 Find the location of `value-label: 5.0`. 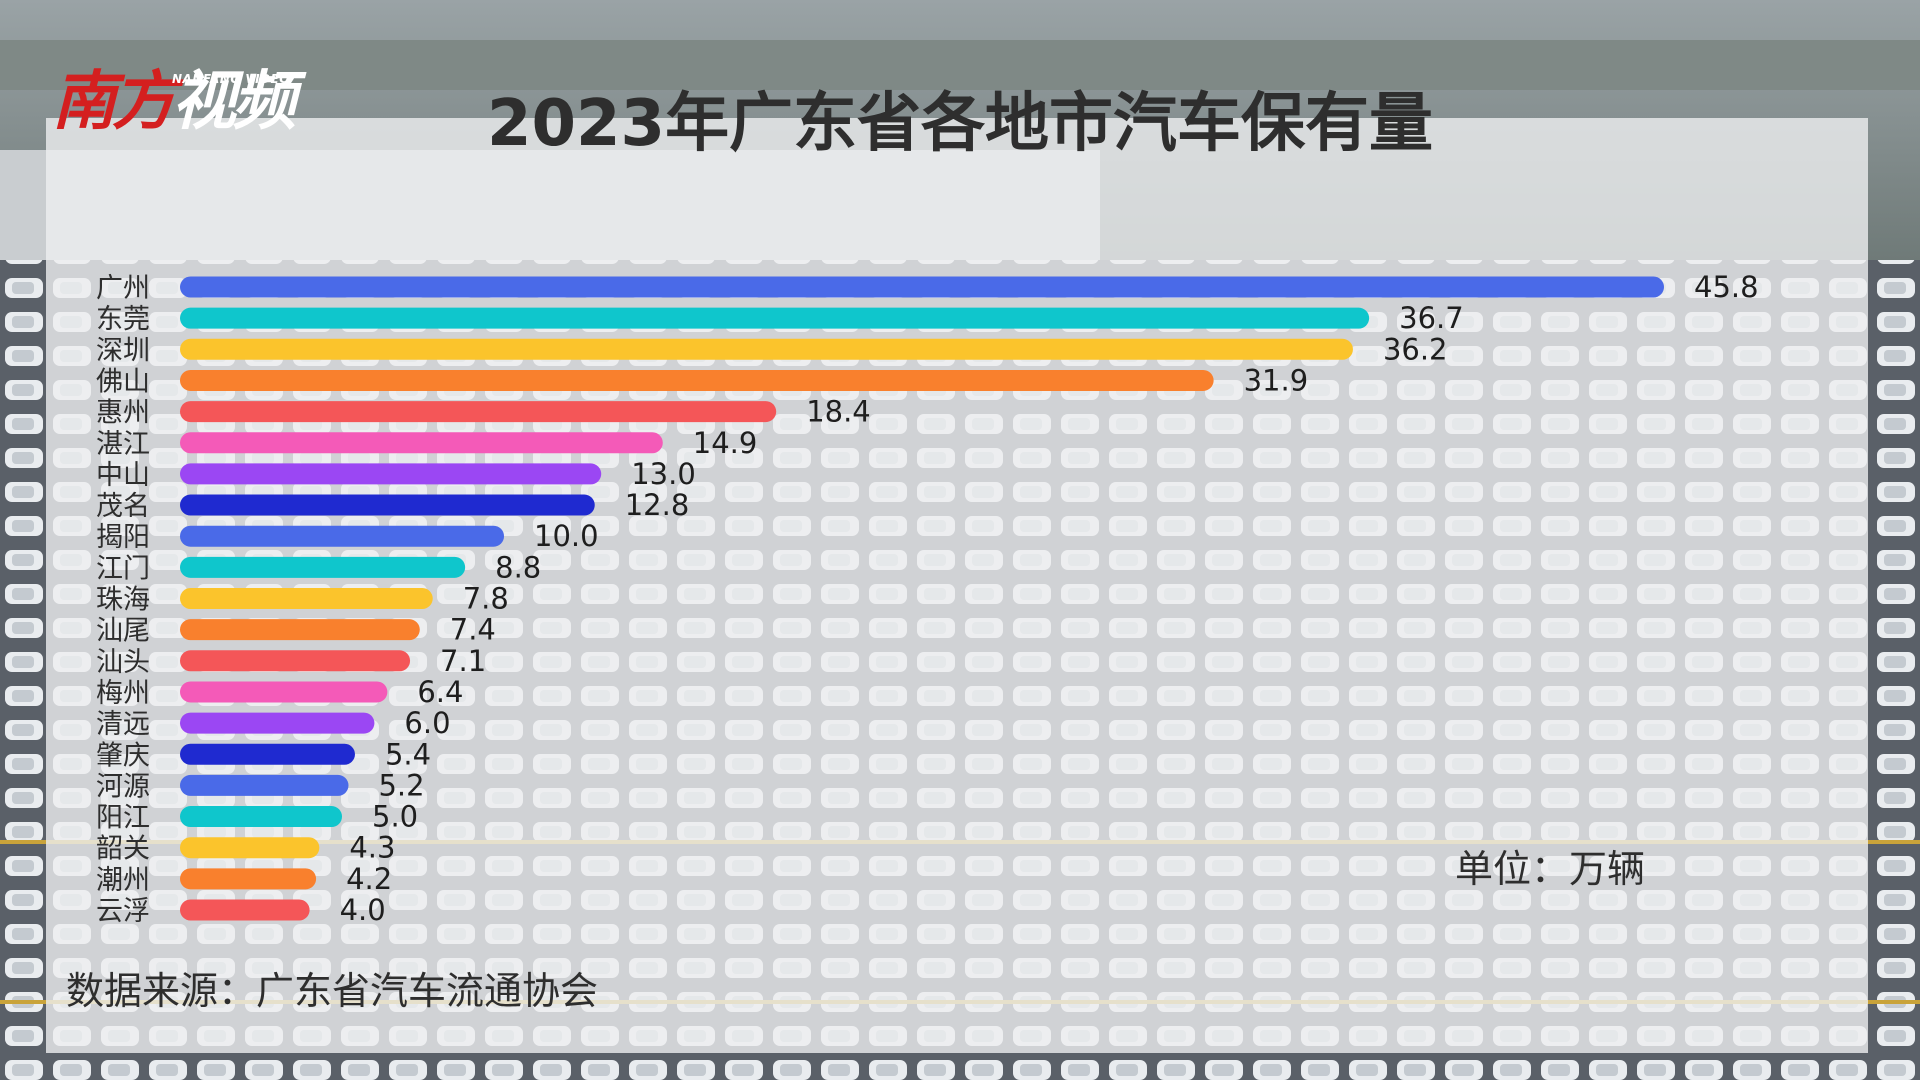

value-label: 5.0 is located at coordinates (395, 817).